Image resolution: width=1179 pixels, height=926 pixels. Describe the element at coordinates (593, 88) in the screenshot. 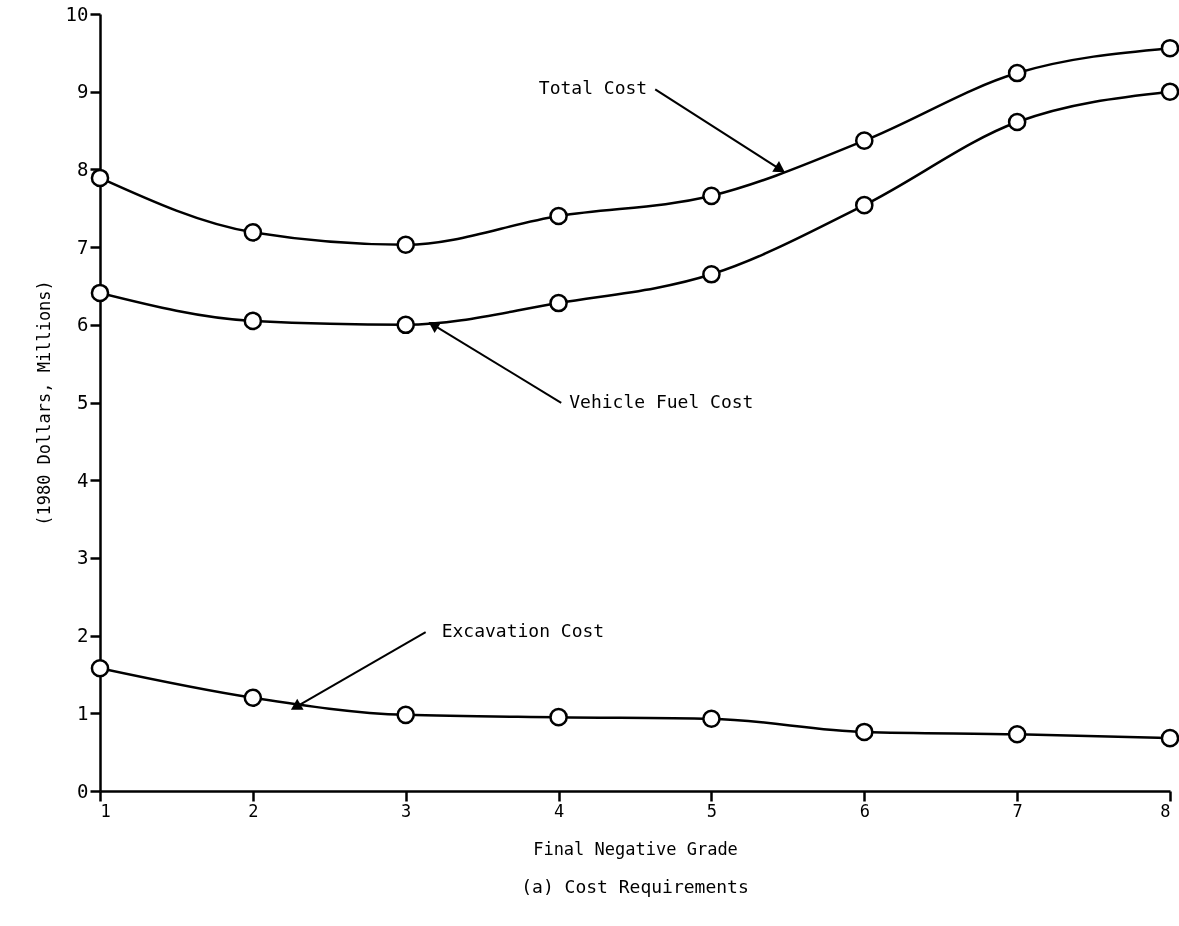

I see `annotation: Total Cost` at that location.